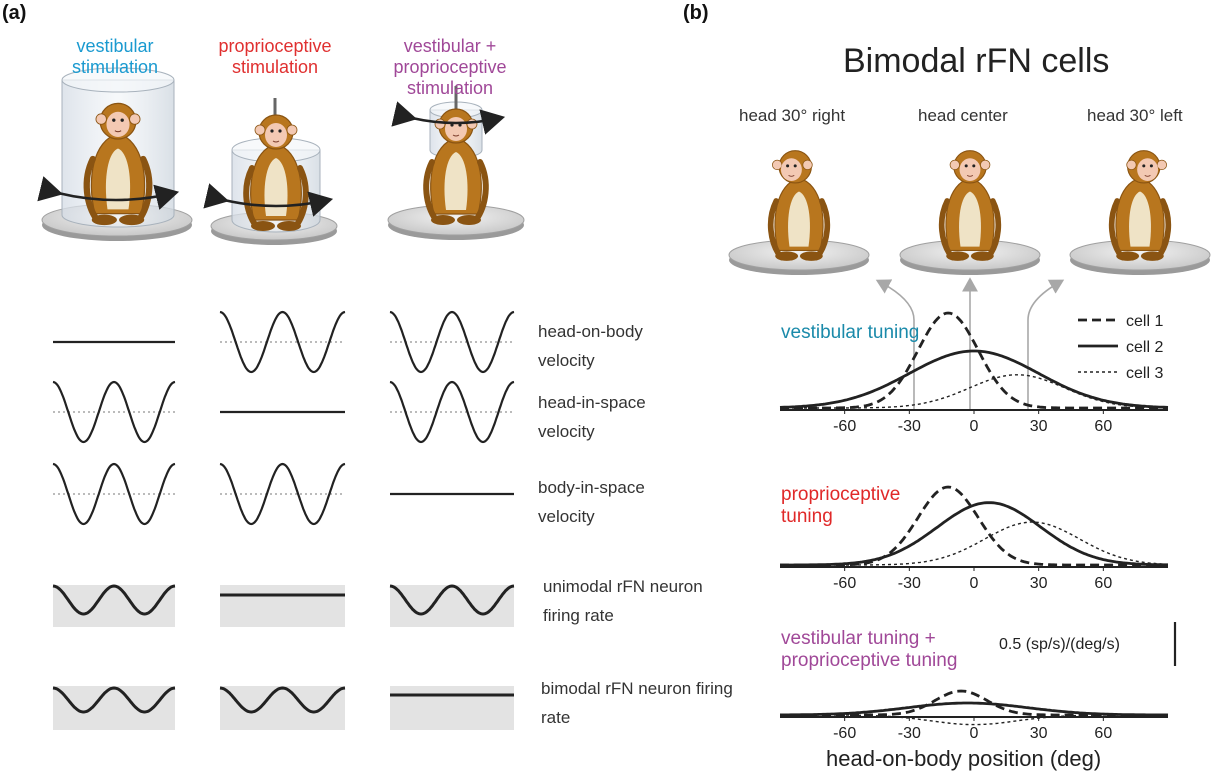 The image size is (1220, 777). I want to click on row-label-head-in-space: head-in-space velocity, so click(592, 417).